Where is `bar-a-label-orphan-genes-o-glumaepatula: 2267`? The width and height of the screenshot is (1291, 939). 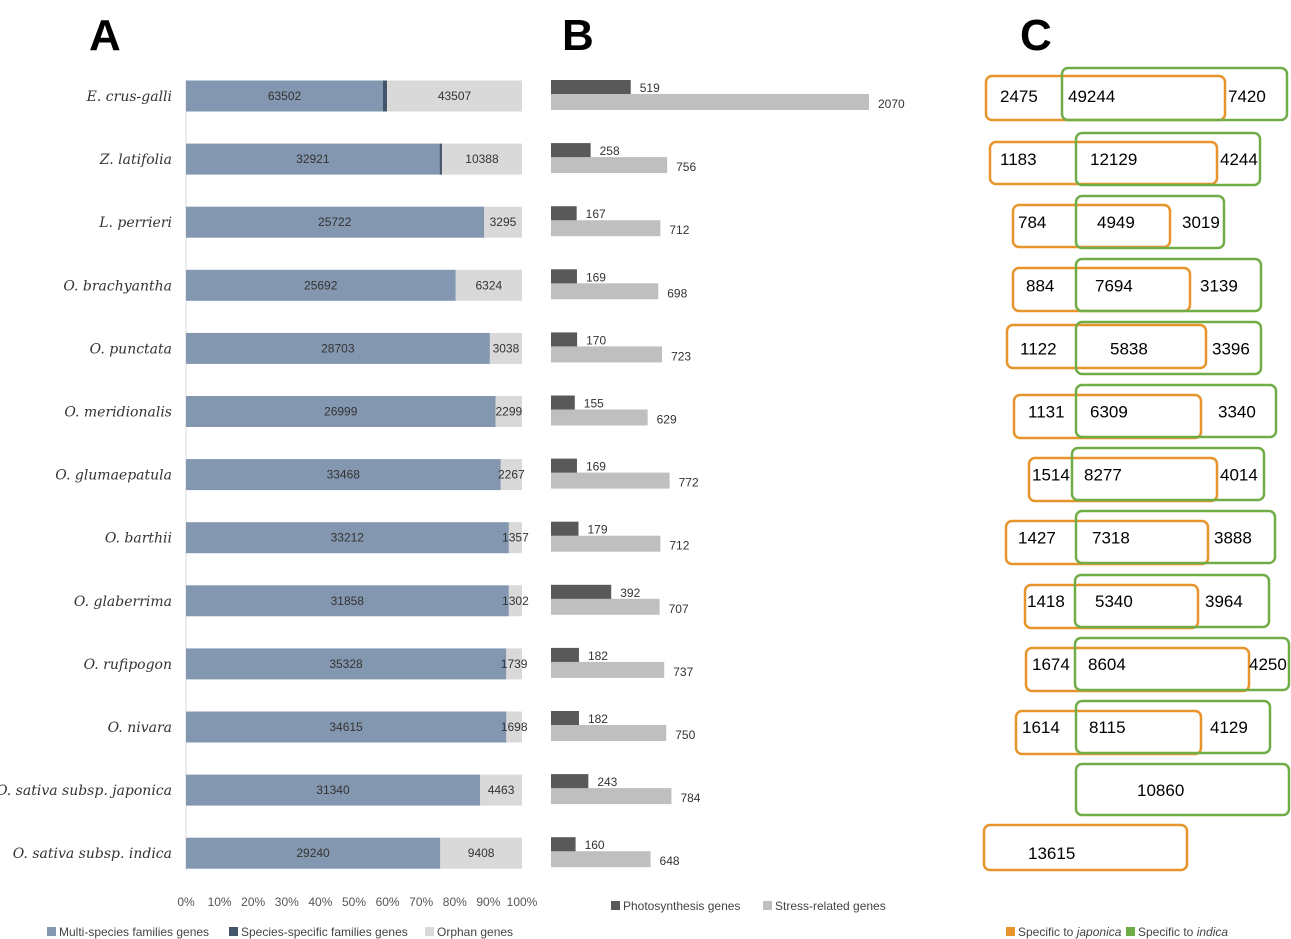
bar-a-label-orphan-genes-o-glumaepatula: 2267 is located at coordinates (511, 475).